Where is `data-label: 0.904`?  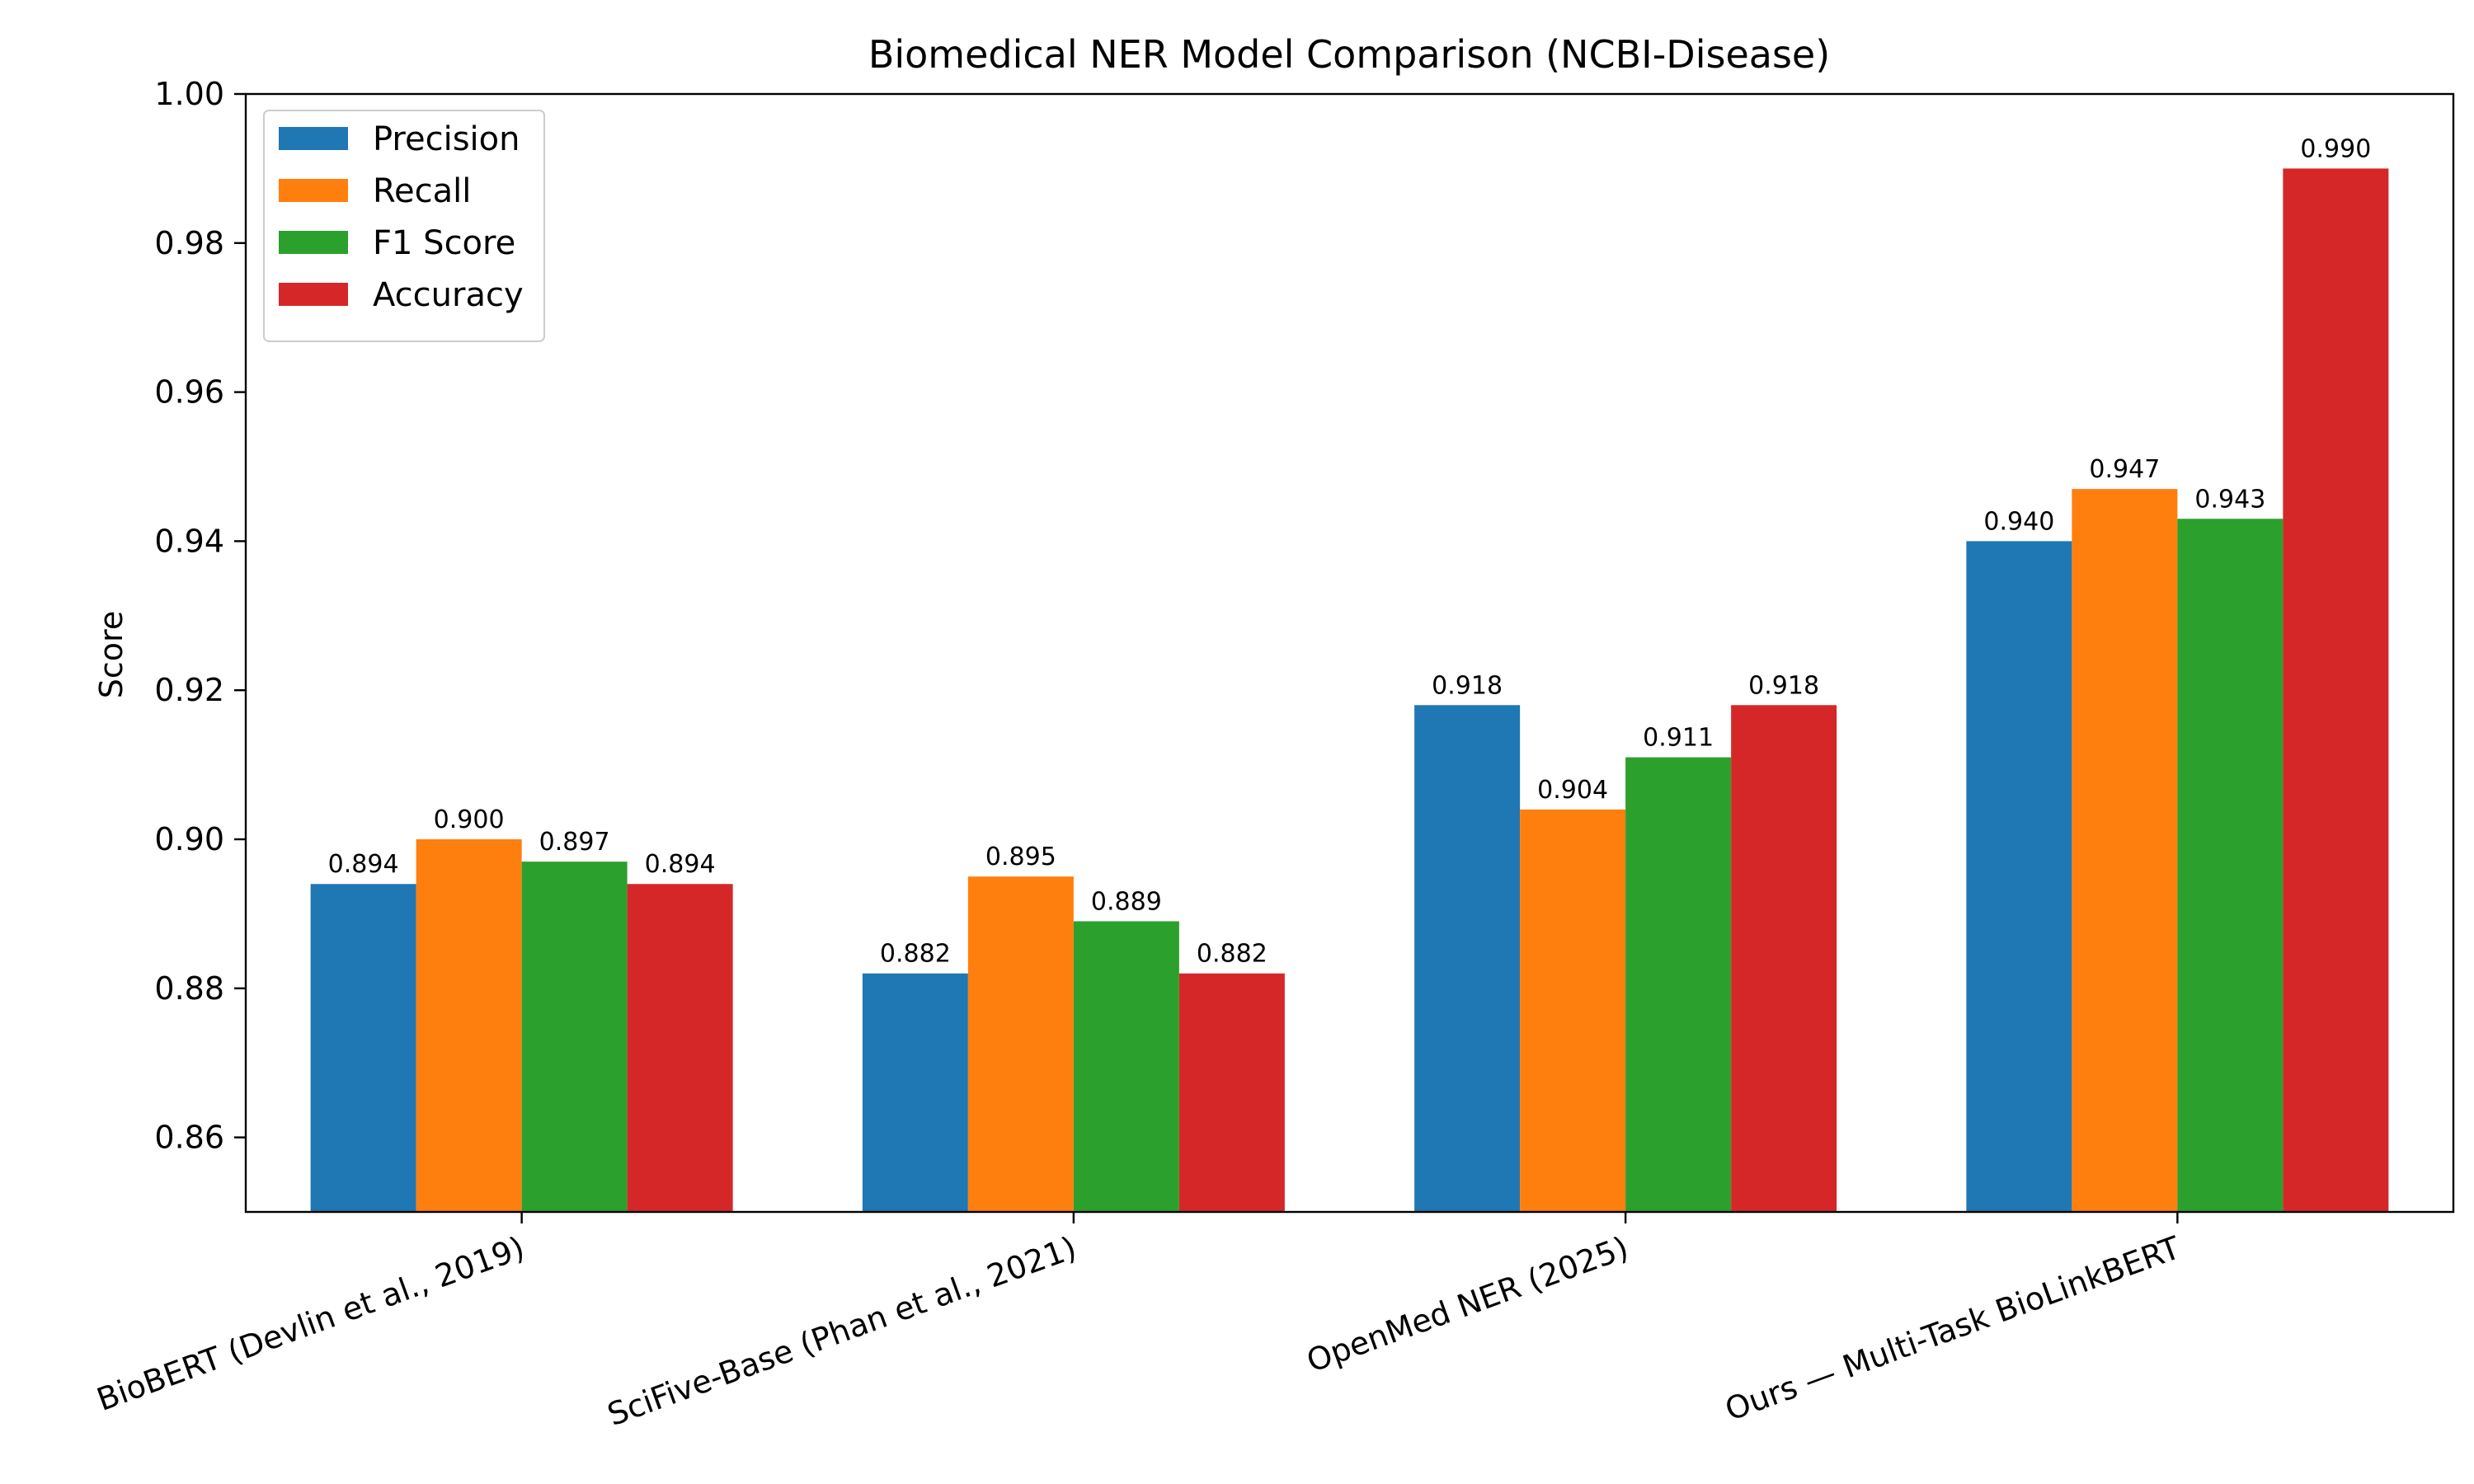
data-label: 0.904 is located at coordinates (1572, 790).